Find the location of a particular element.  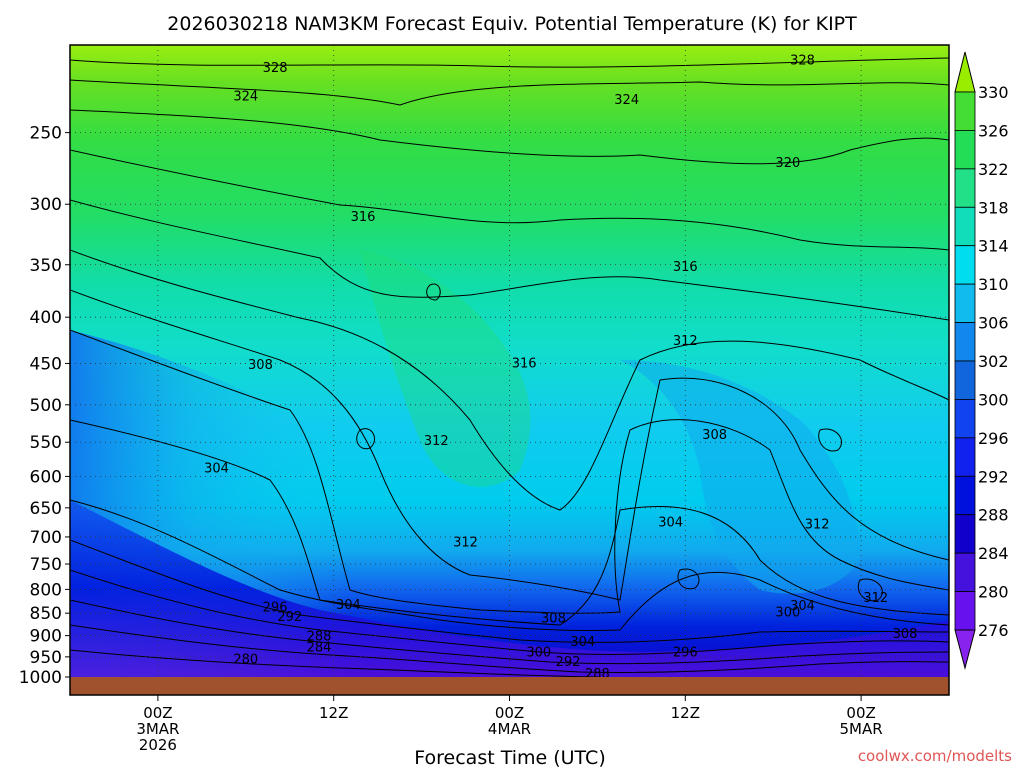

colorbar-label: 302 is located at coordinates (993, 361).